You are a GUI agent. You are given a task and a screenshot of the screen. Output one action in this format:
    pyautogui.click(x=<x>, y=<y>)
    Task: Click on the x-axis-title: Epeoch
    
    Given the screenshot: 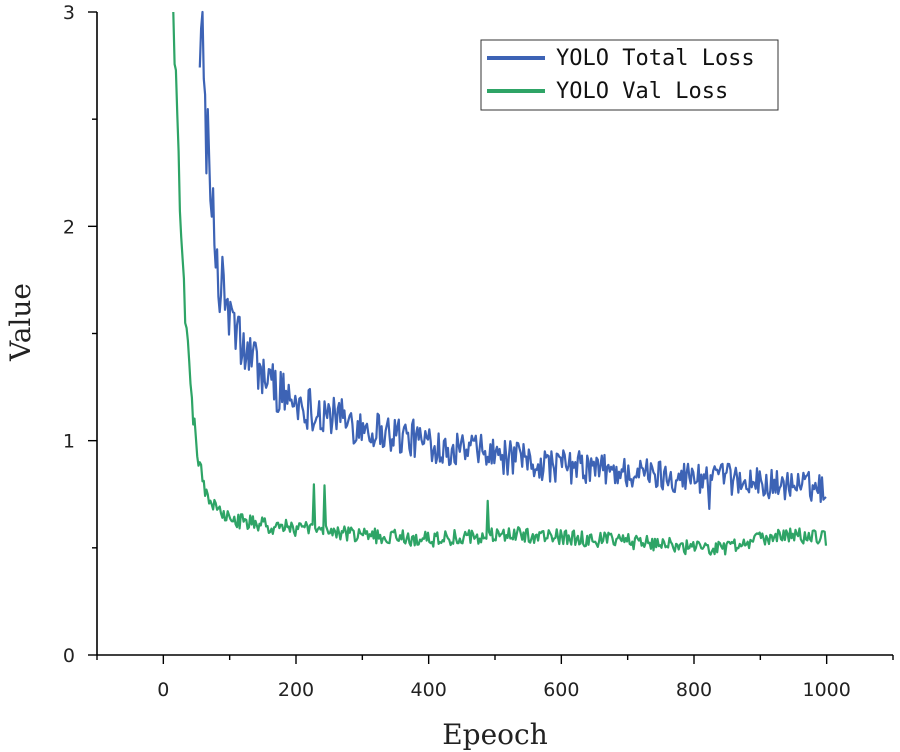 What is the action you would take?
    pyautogui.click(x=495, y=734)
    